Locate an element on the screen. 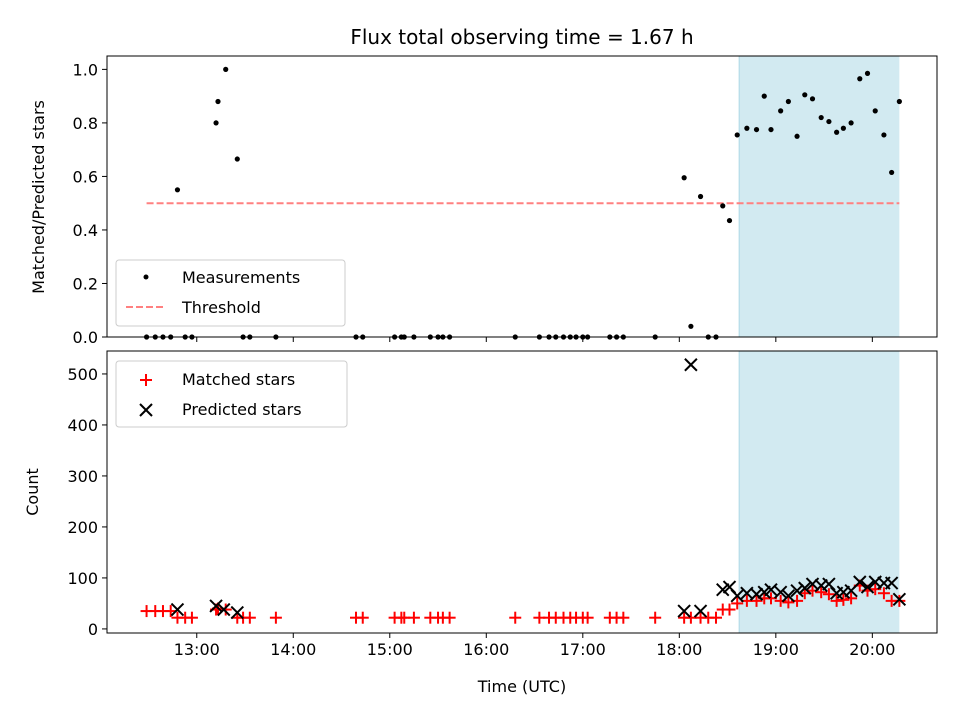  count-ytick-label: 0 is located at coordinates (93, 629).